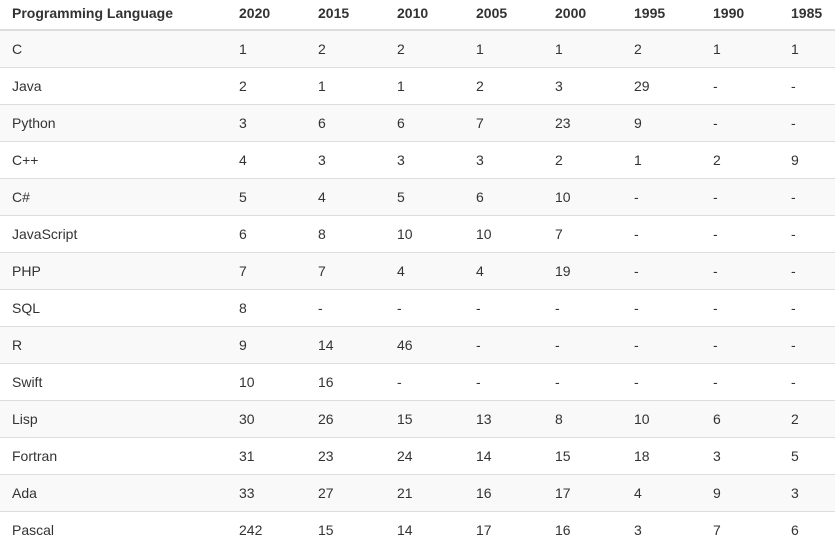 The image size is (835, 540). Describe the element at coordinates (113, 419) in the screenshot. I see `language-cell: Lisp` at that location.